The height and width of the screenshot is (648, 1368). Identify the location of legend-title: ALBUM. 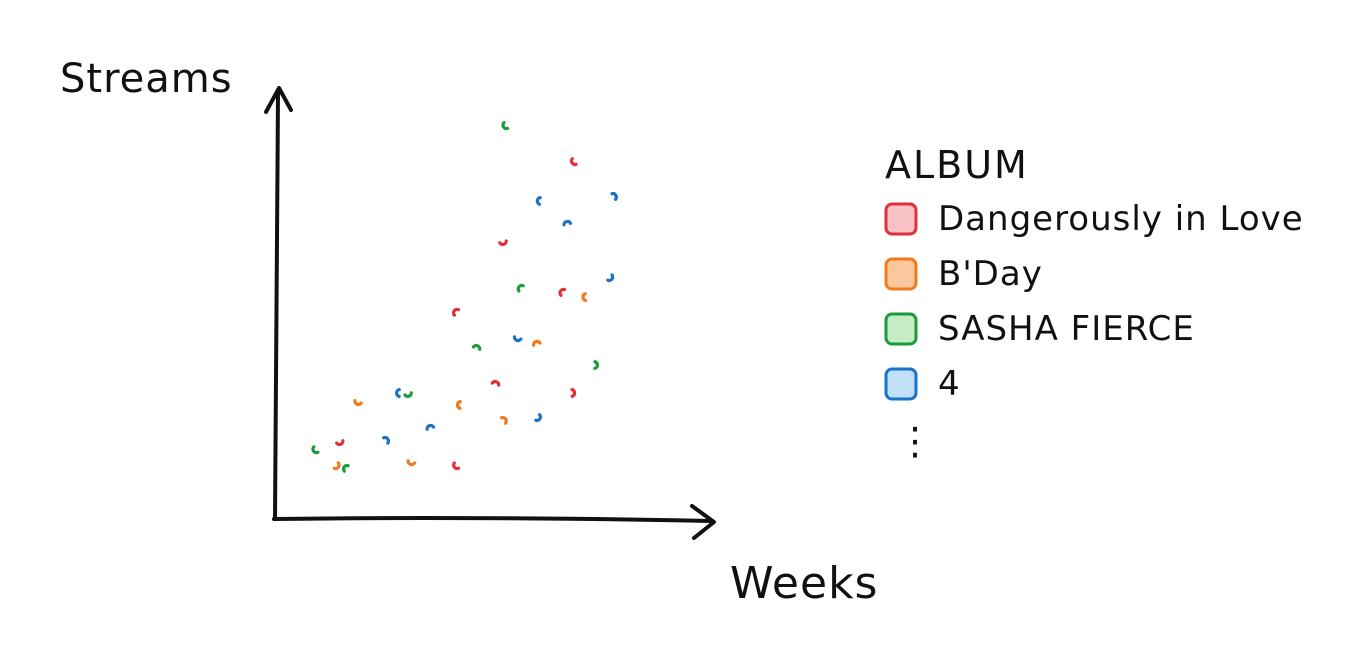
(957, 165).